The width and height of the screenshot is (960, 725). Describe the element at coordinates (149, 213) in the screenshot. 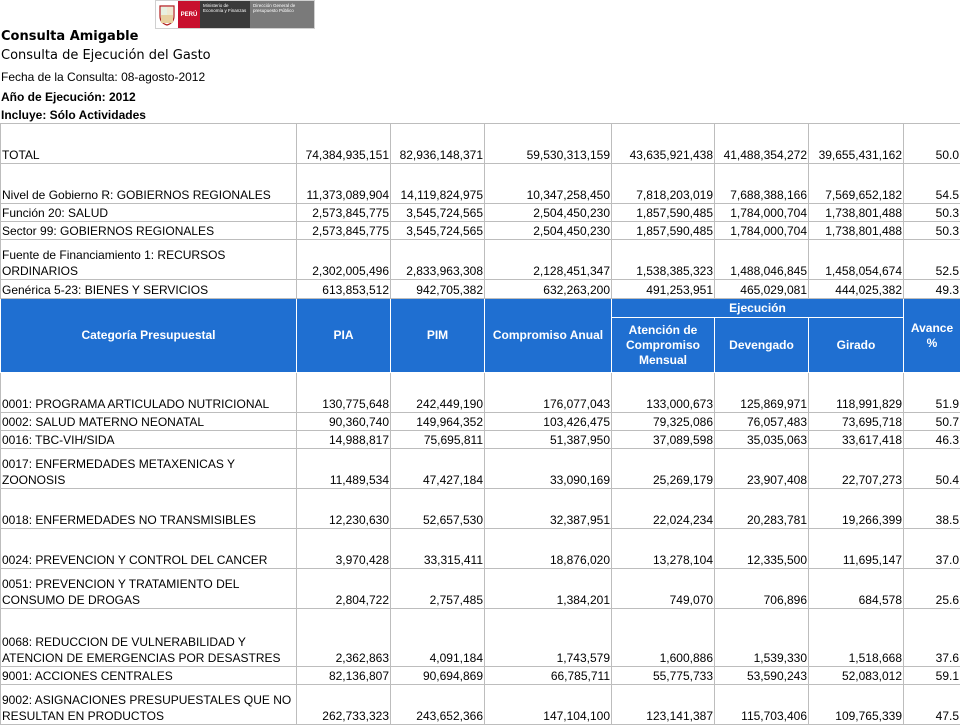

I see `row-label: Función 20: SALUD` at that location.